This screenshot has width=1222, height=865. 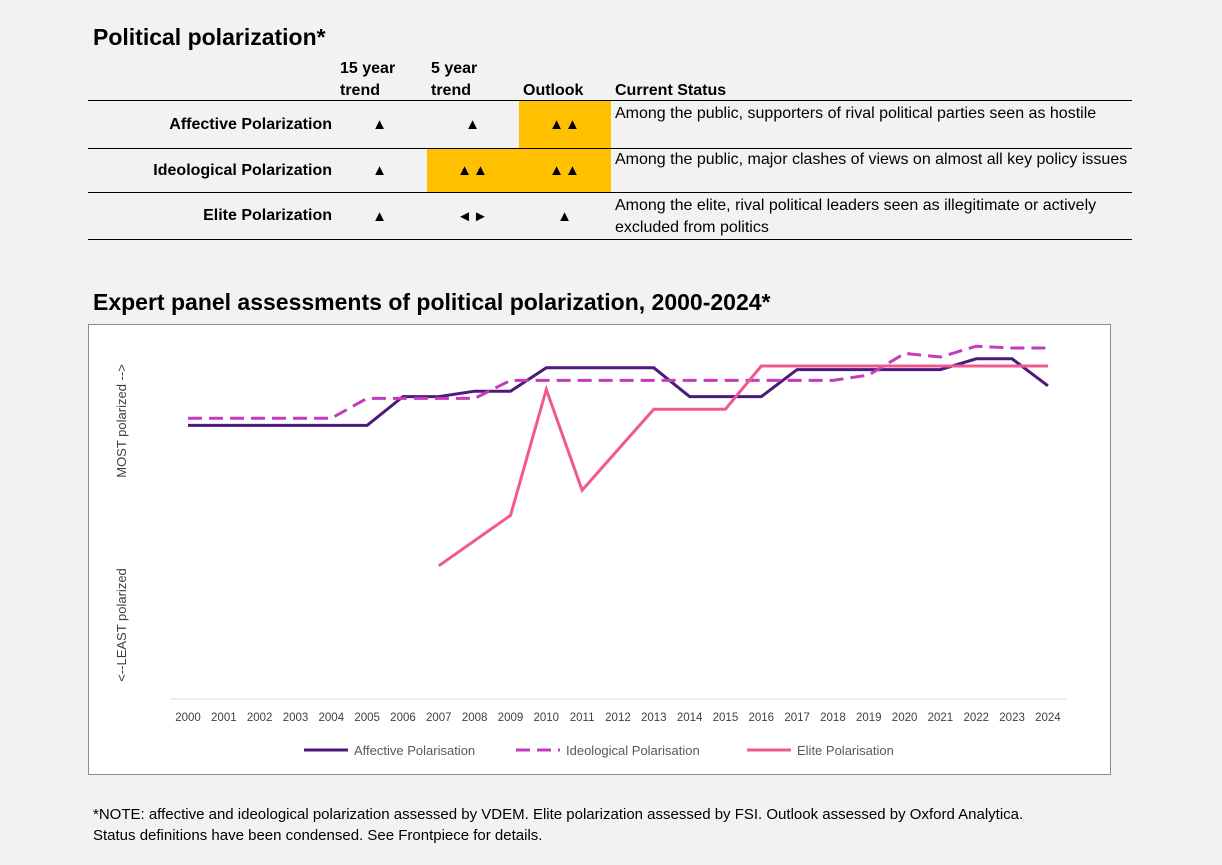 I want to click on header-15-year-line2: trend, so click(x=360, y=90).